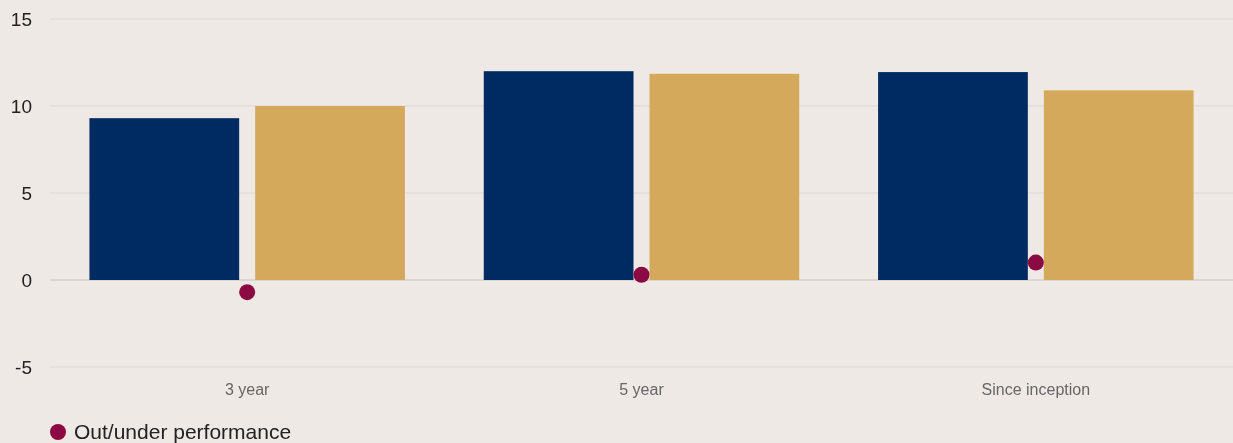  Describe the element at coordinates (642, 389) in the screenshot. I see `x-tick-label: 5 year` at that location.